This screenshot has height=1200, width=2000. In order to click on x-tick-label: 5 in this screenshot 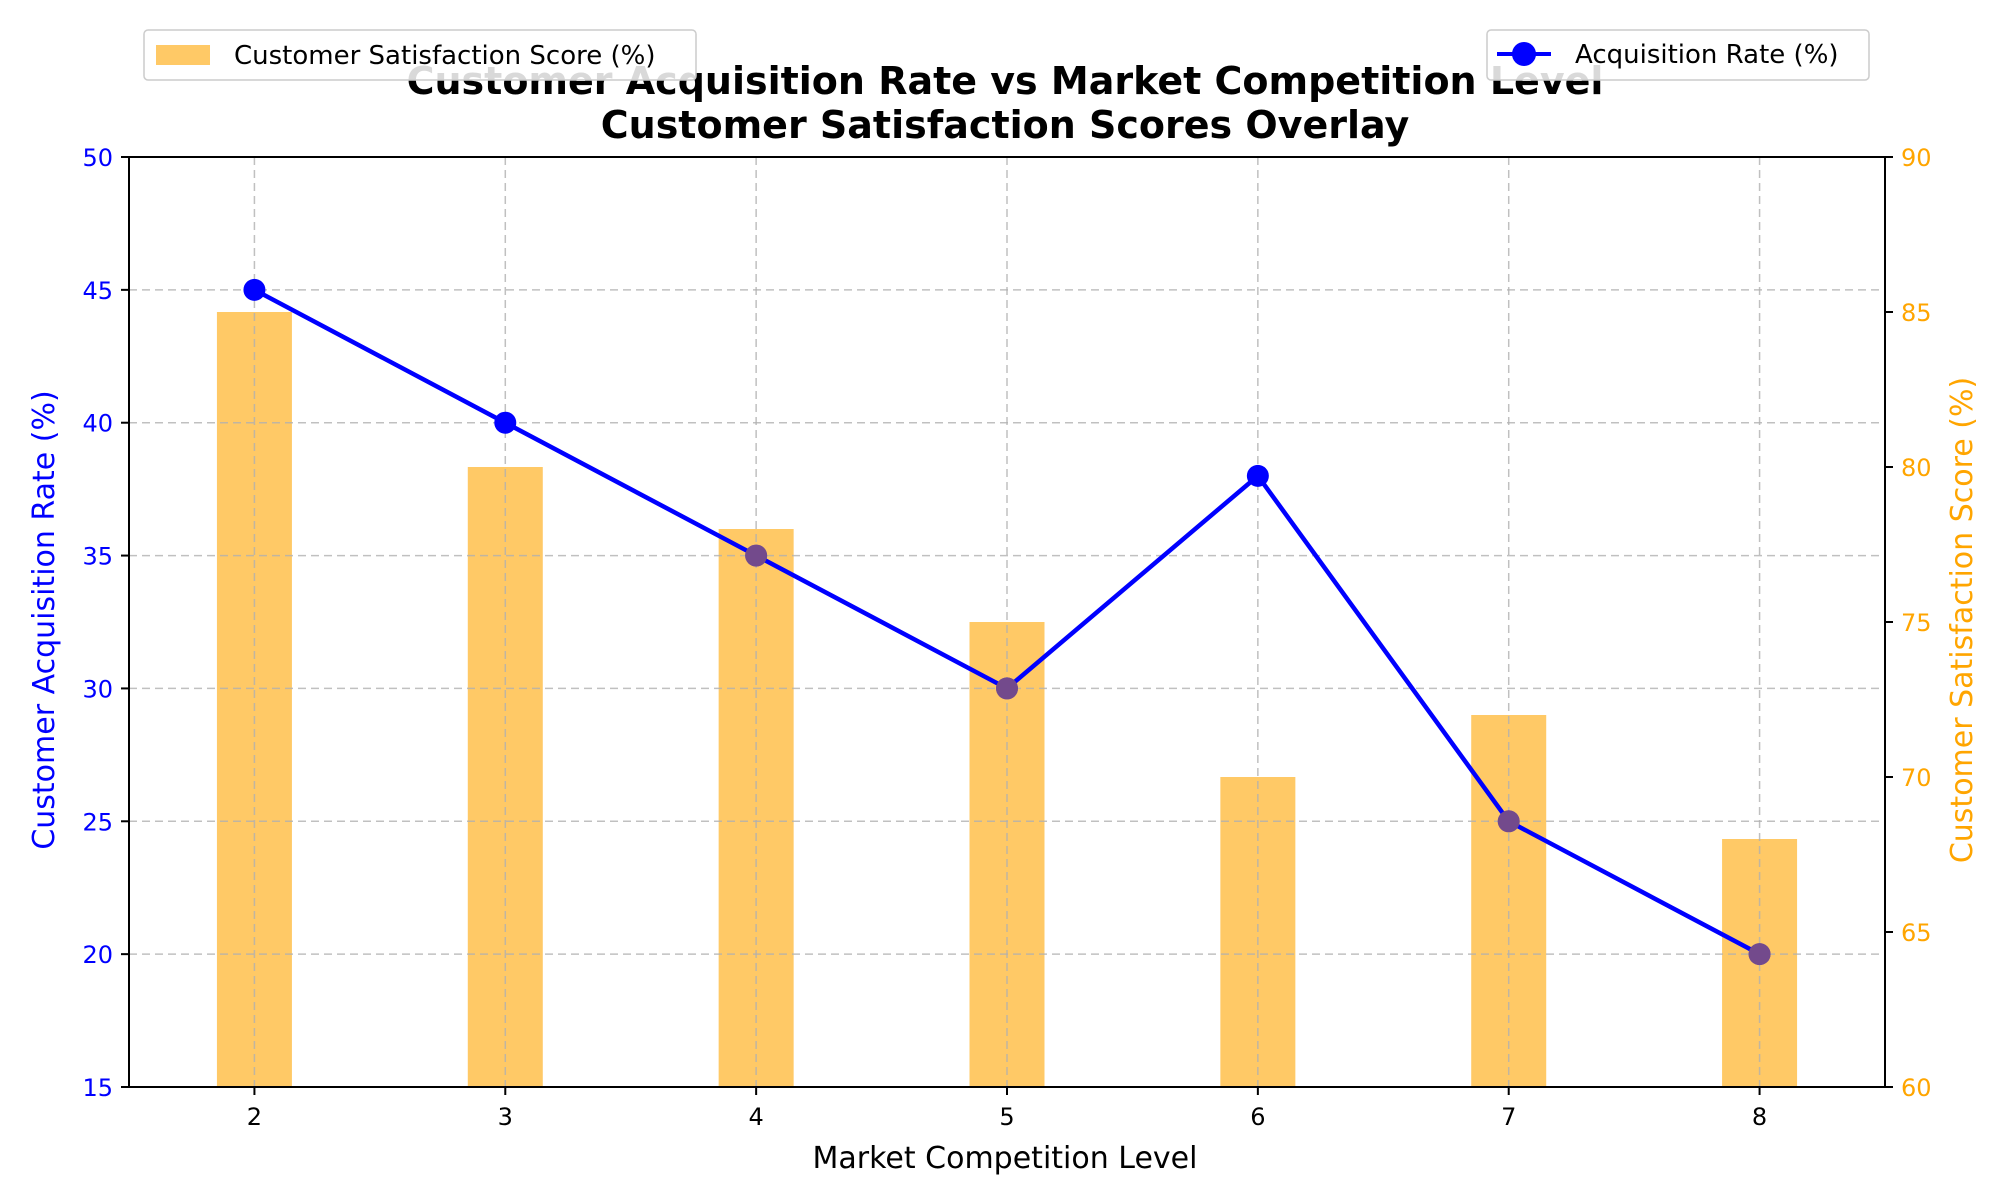, I will do `click(1006, 1117)`.